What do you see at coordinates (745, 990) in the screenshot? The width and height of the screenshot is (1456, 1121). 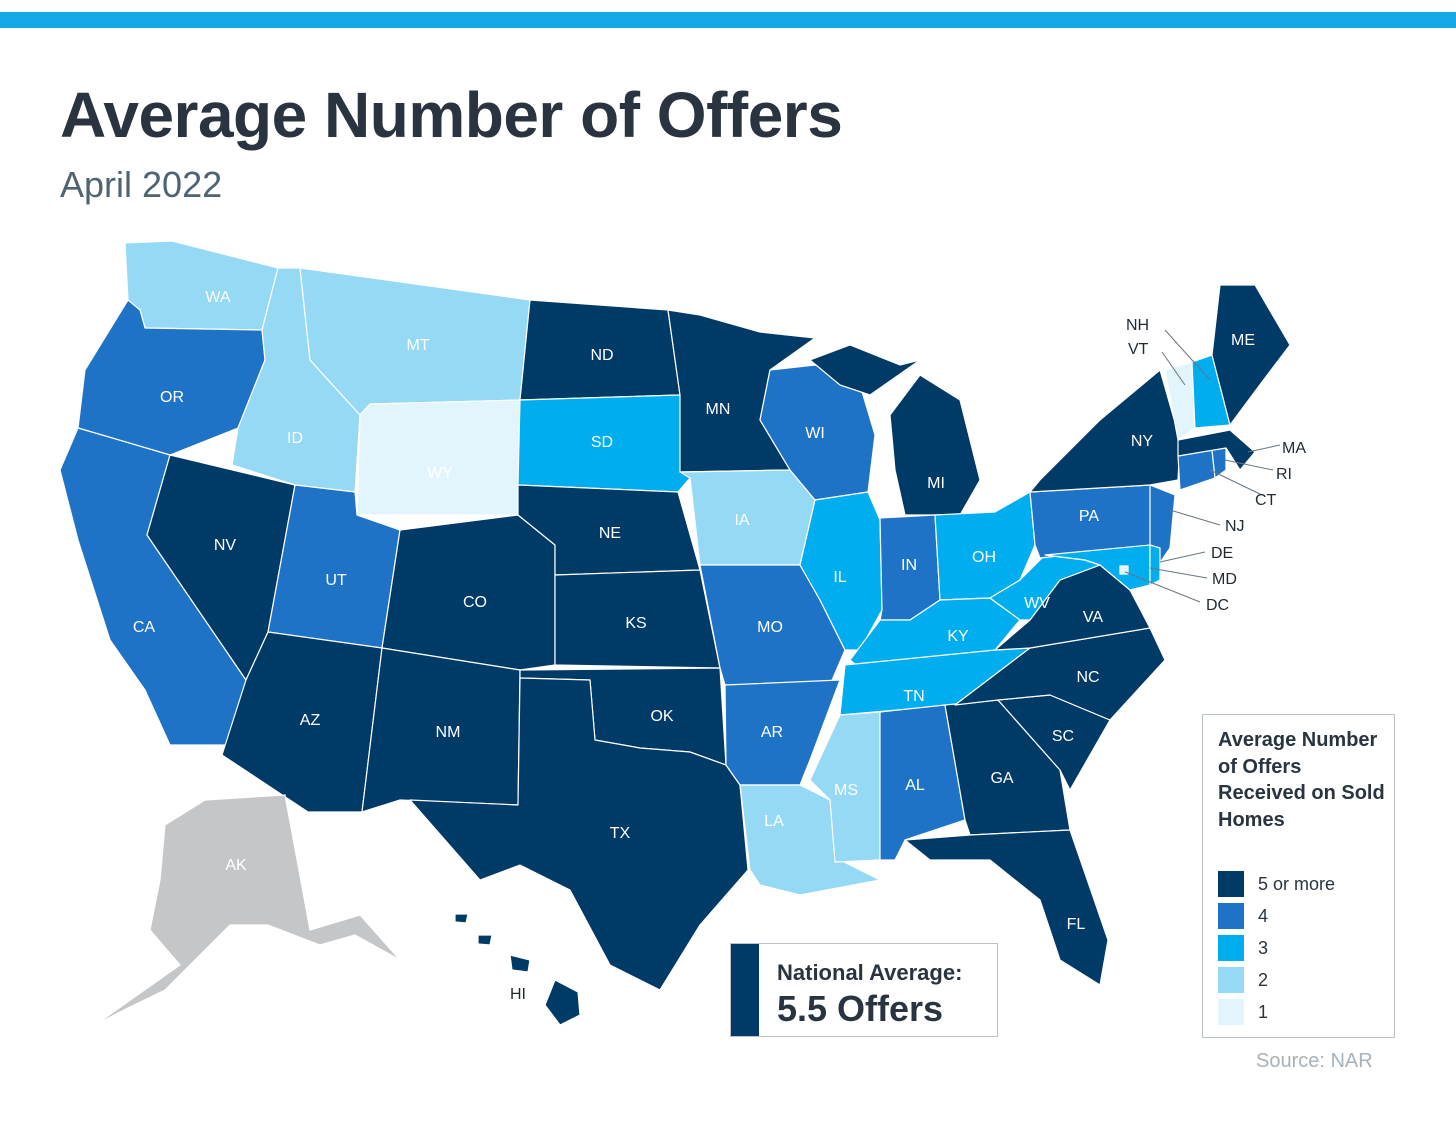 I see `national-average-accent` at bounding box center [745, 990].